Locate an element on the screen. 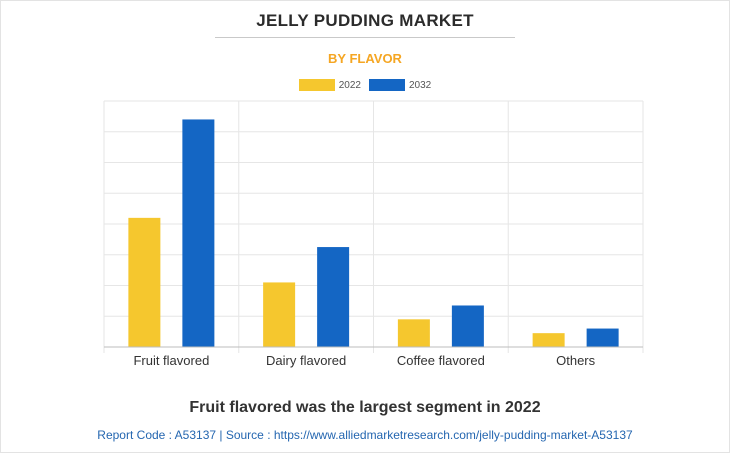 This screenshot has height=453, width=730. legend-swatch-2022 is located at coordinates (316, 85).